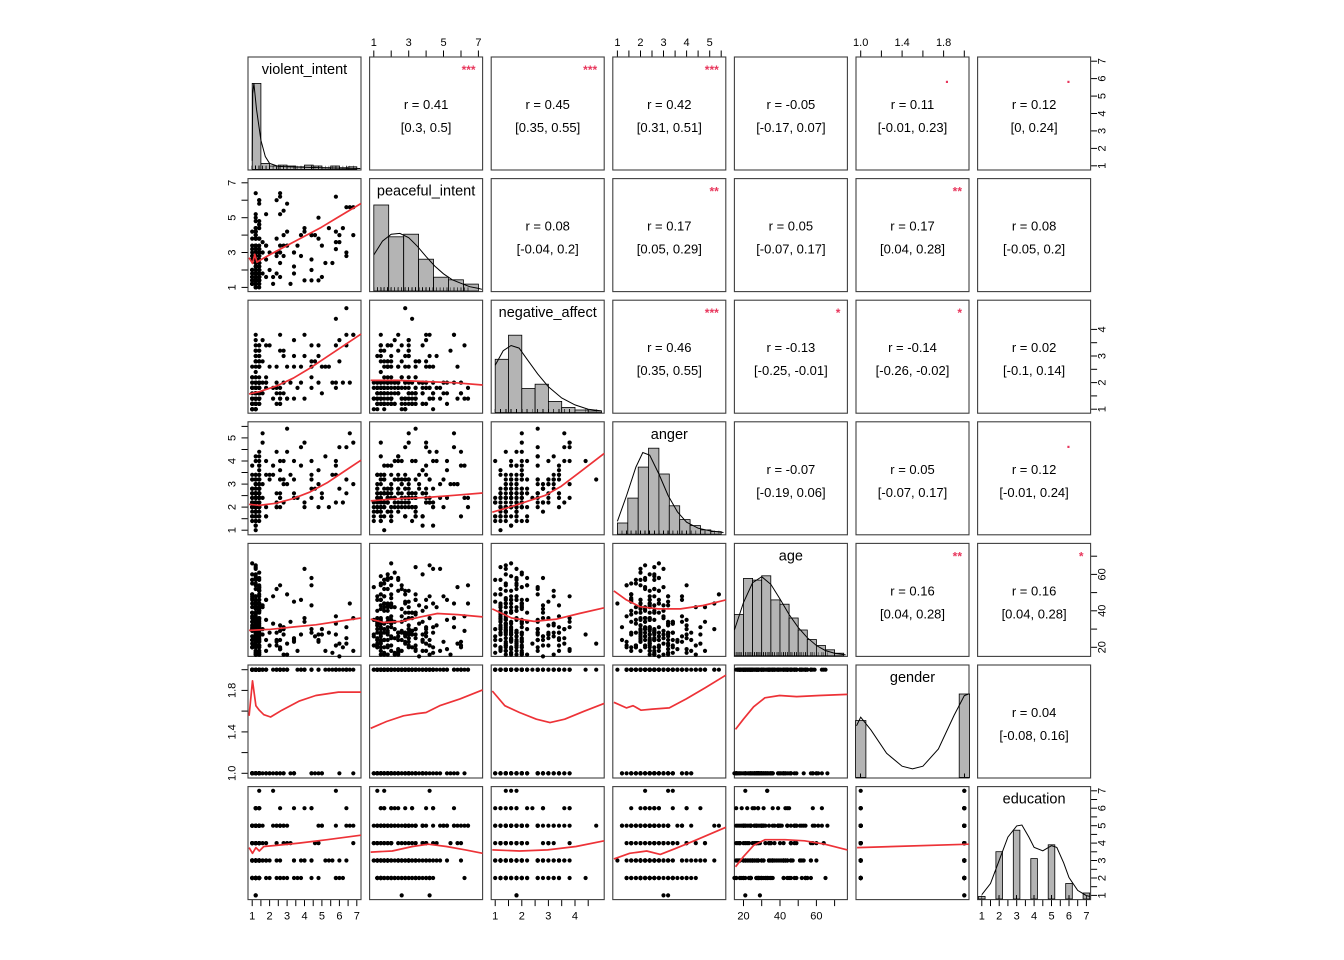 Image resolution: width=1344 pixels, height=960 pixels. Describe the element at coordinates (943, 43) in the screenshot. I see `svg-text: 1.8` at that location.